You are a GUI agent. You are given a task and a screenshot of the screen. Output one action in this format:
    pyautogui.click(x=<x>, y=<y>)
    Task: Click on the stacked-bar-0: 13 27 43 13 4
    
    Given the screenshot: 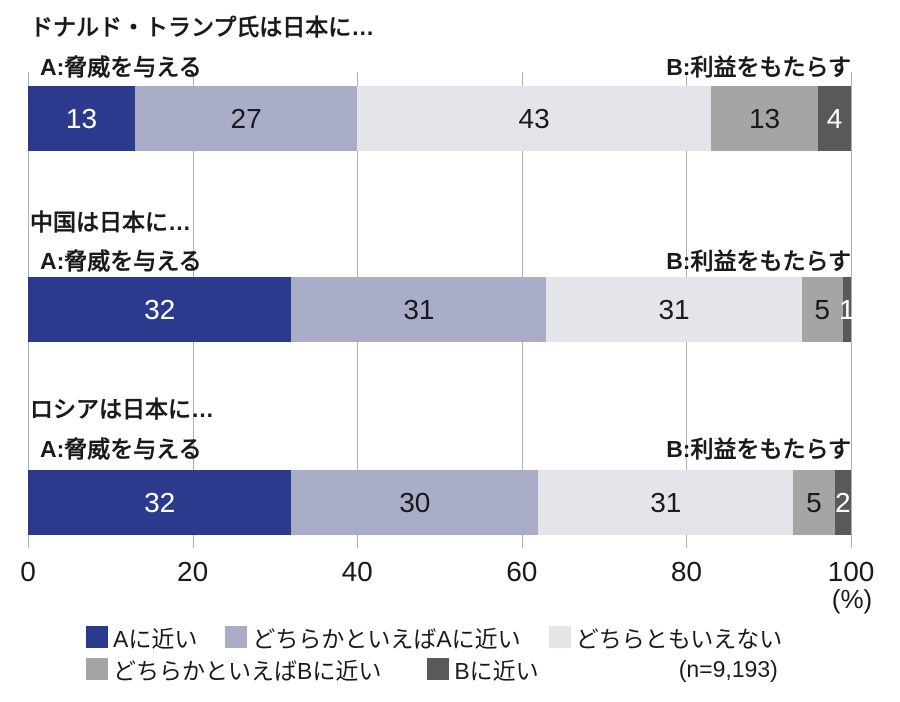 What is the action you would take?
    pyautogui.click(x=439, y=118)
    